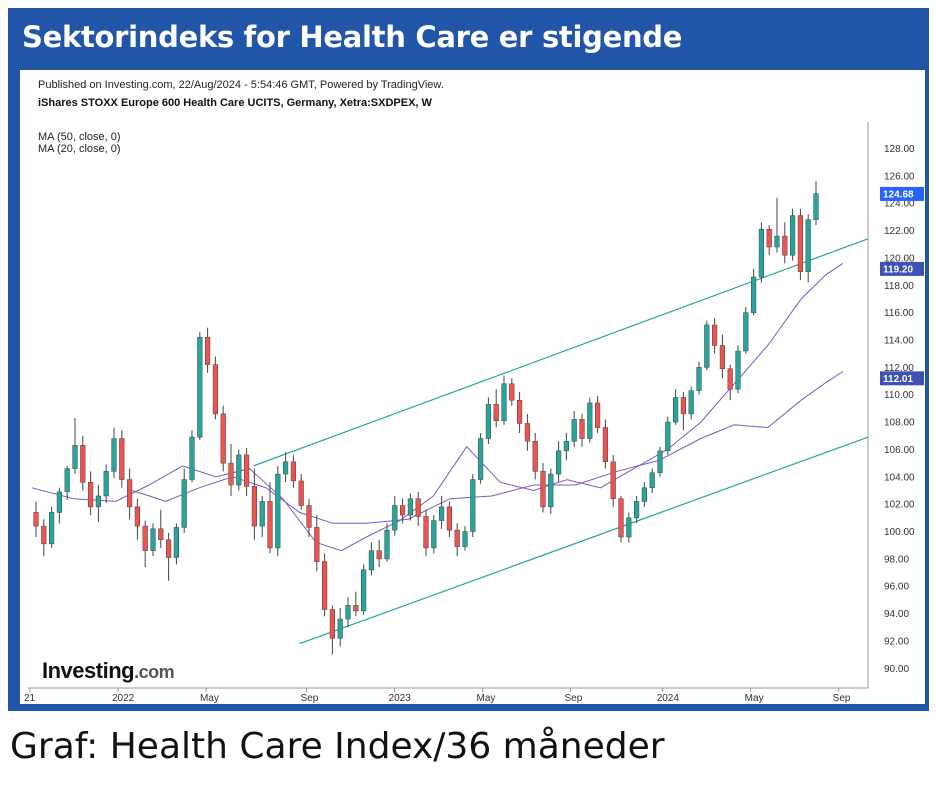  Describe the element at coordinates (79, 149) in the screenshot. I see `ma20-legend: MA (20, close, 0)` at that location.